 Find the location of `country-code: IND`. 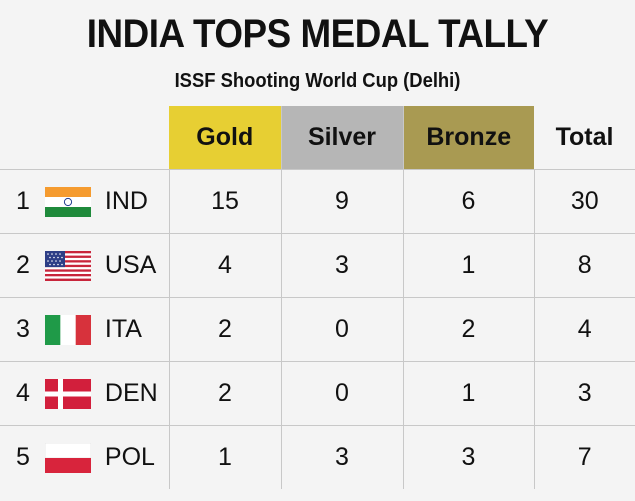

country-code: IND is located at coordinates (126, 201).